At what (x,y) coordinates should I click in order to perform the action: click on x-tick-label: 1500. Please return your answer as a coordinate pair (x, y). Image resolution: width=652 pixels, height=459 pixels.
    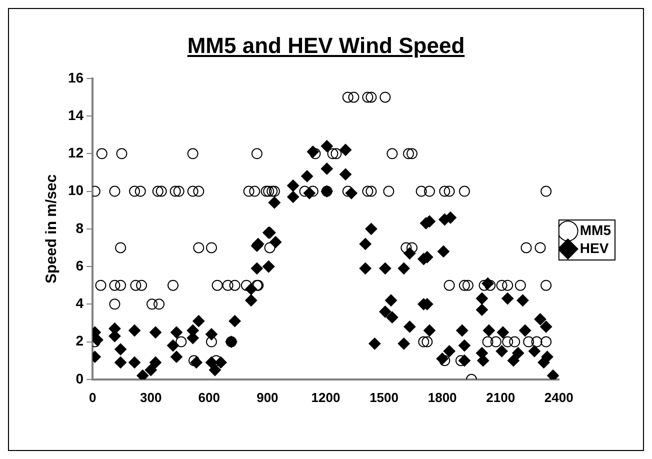
    Looking at the image, I should click on (384, 397).